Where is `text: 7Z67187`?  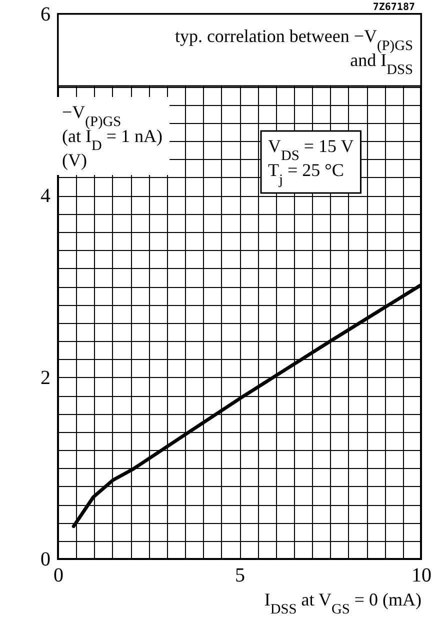
text: 7Z67187 is located at coordinates (393, 7).